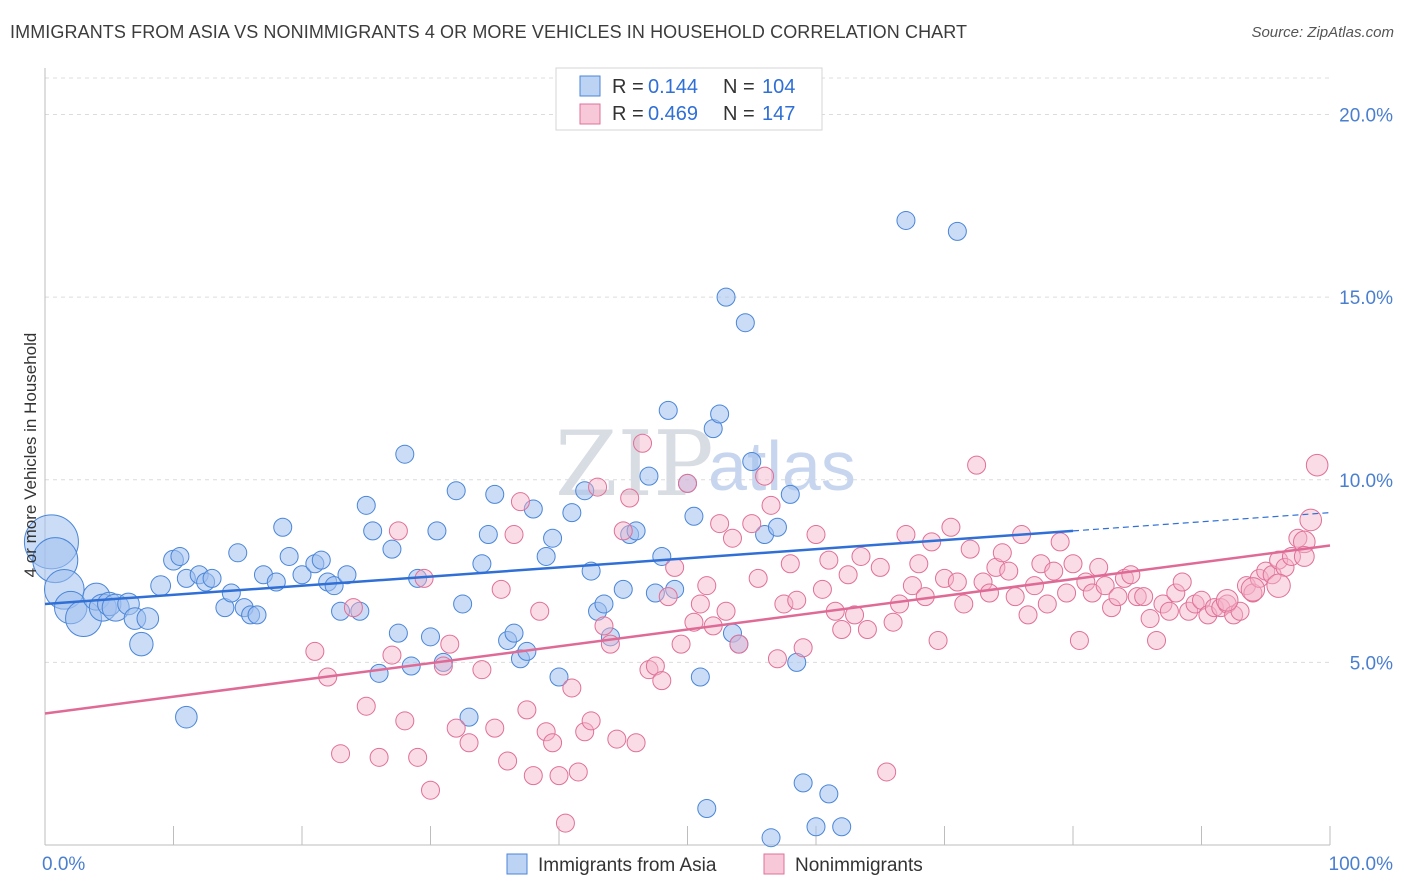 The width and height of the screenshot is (1406, 892). I want to click on y-tick-label-2: 15.0%, so click(1366, 298).